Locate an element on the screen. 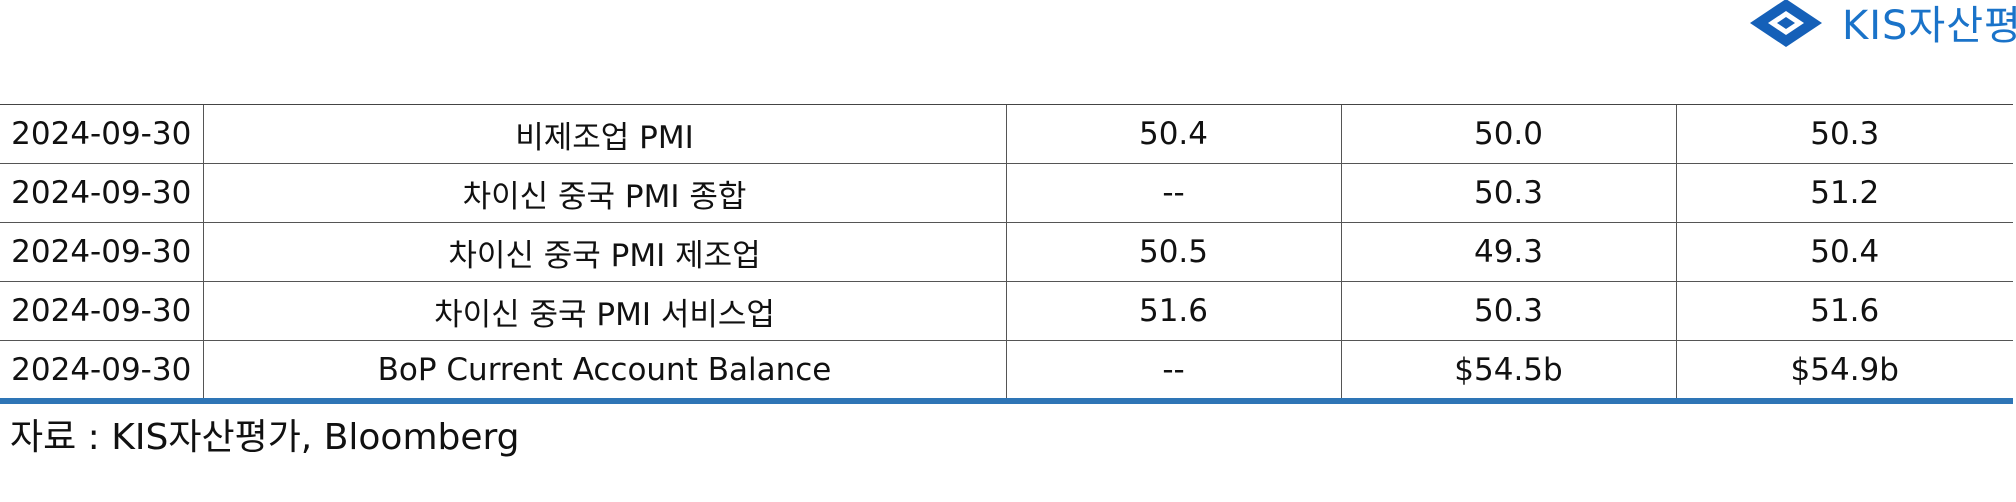  indicator-cell: 차이신 중국 PMI 제조업 is located at coordinates (604, 252).